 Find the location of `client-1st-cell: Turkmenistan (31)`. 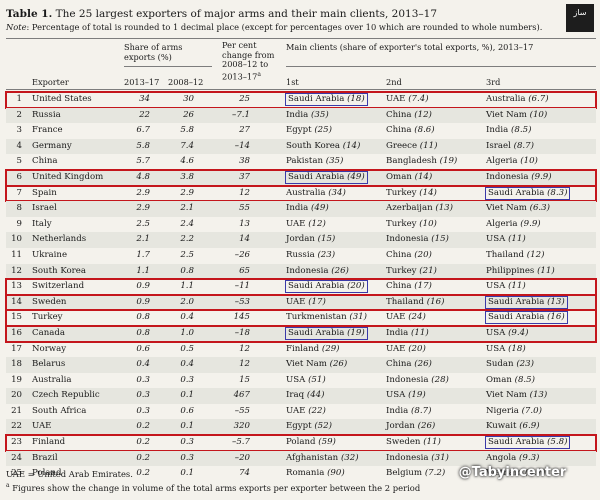

client-1st-cell: Turkmenistan (31) is located at coordinates (326, 318).